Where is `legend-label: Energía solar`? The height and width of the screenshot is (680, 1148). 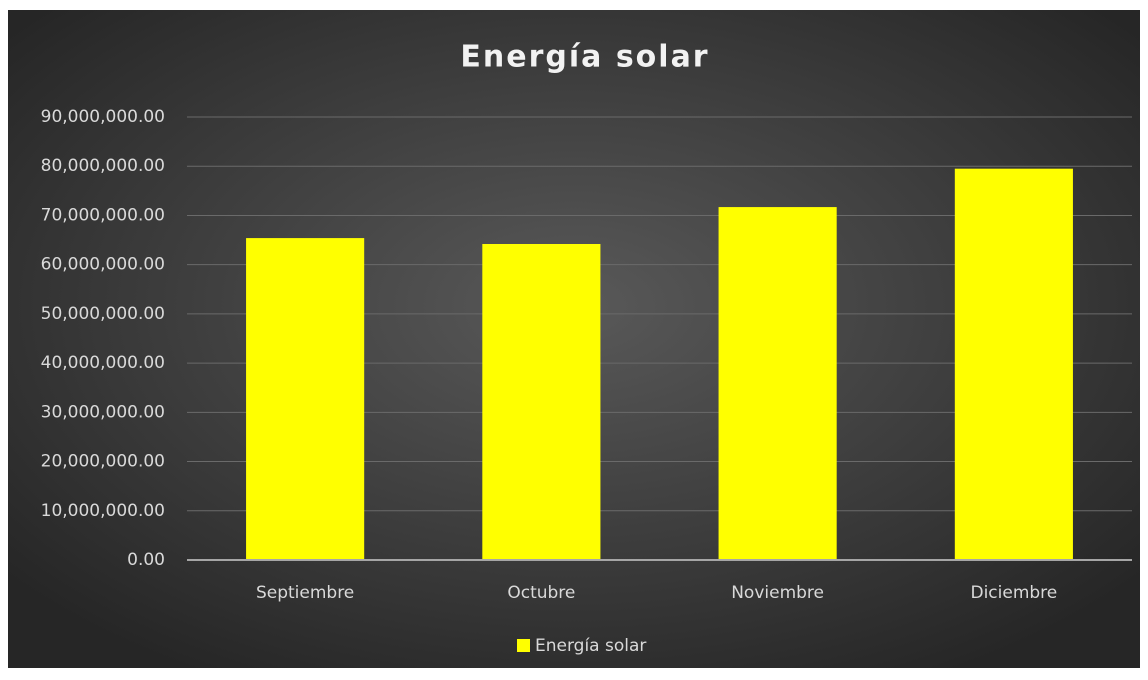 legend-label: Energía solar is located at coordinates (590, 646).